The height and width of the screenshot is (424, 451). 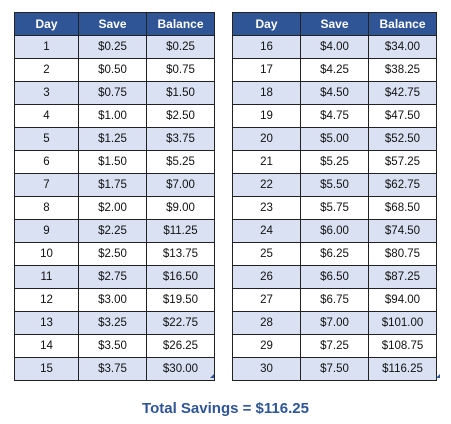 I want to click on day-cell: 9, so click(x=46, y=231).